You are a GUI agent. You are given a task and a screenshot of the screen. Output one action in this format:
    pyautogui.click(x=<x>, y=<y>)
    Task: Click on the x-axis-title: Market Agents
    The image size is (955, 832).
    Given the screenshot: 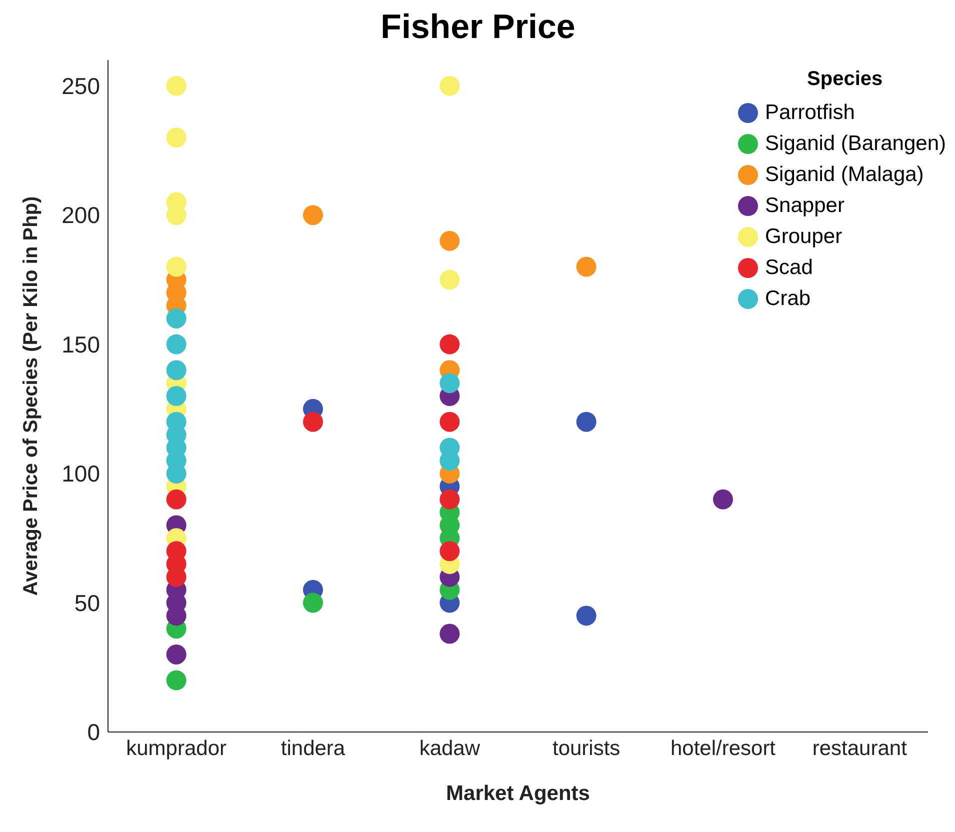 What is the action you would take?
    pyautogui.click(x=518, y=793)
    